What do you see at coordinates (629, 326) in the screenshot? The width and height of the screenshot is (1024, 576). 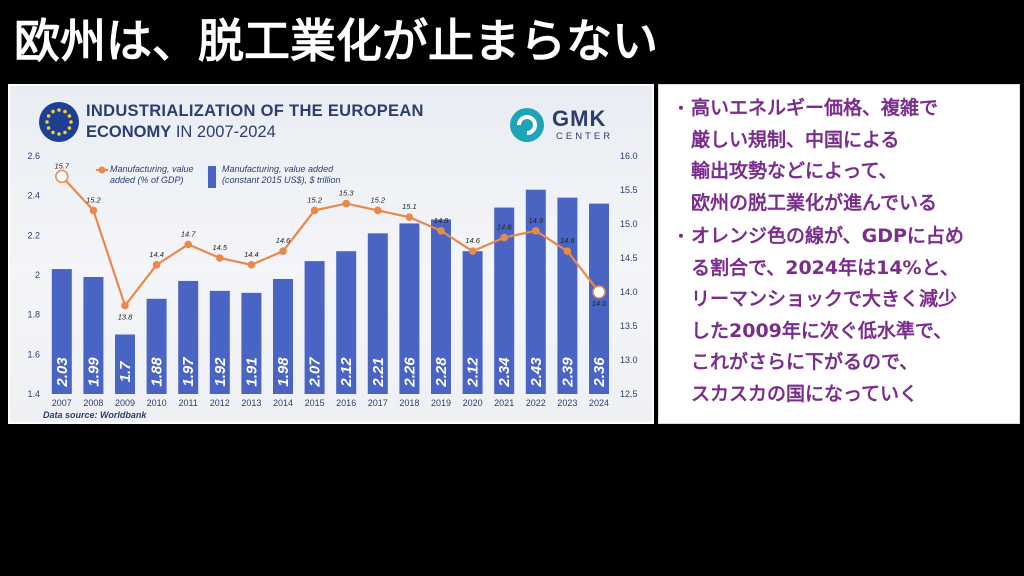 I see `y-right-tick-label: 13.5` at bounding box center [629, 326].